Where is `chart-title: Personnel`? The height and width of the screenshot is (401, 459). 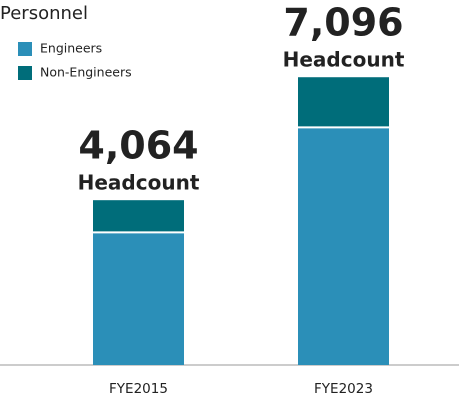 chart-title: Personnel is located at coordinates (44, 13).